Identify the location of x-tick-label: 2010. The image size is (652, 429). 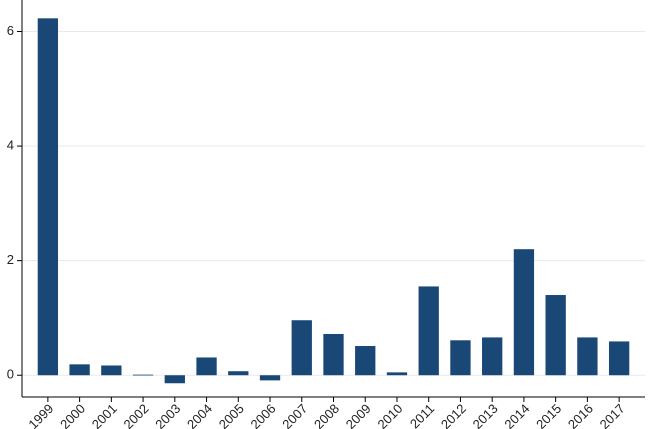
(389, 415).